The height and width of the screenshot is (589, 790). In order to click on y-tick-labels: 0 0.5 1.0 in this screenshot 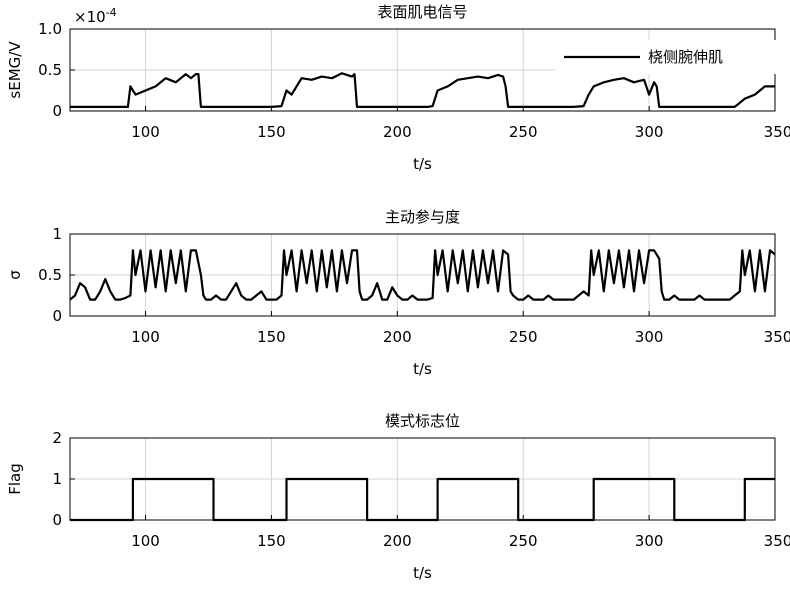, I will do `click(56, 70)`.